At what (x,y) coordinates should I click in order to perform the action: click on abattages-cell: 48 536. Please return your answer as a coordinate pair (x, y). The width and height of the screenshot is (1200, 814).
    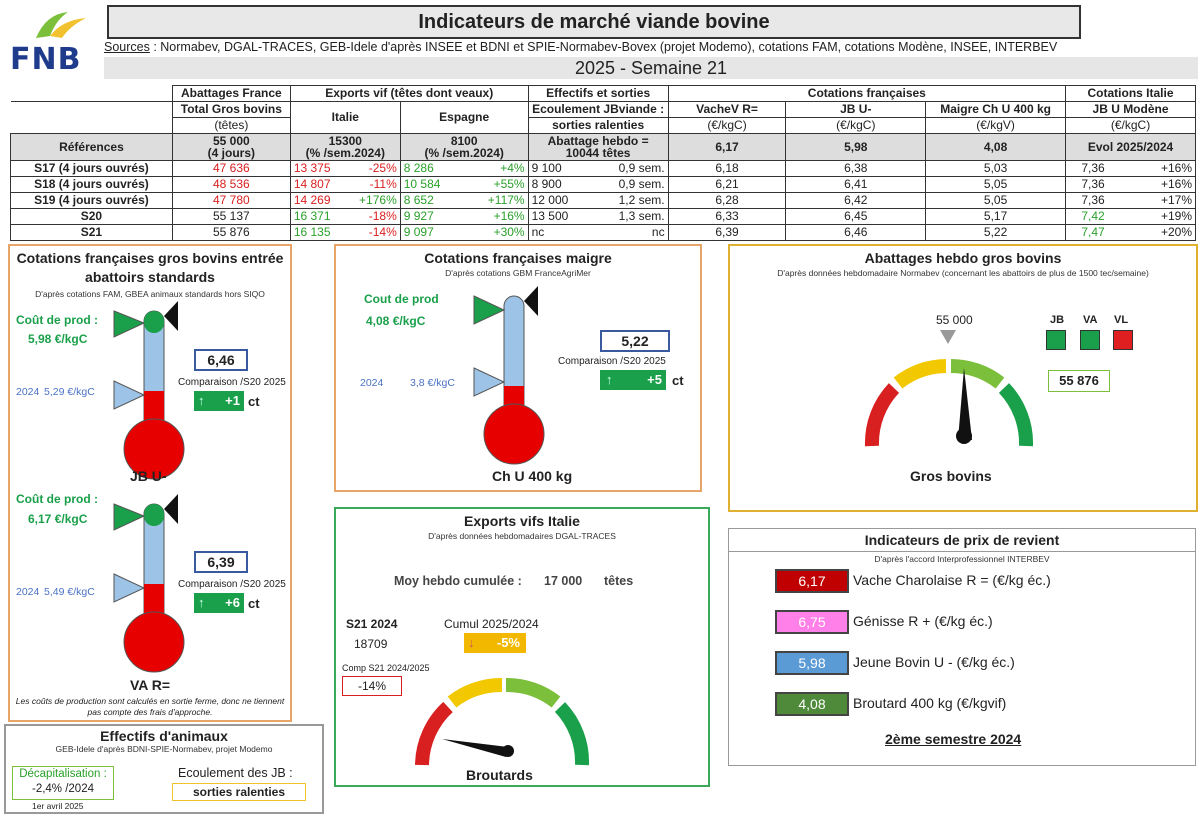
    Looking at the image, I should click on (231, 184).